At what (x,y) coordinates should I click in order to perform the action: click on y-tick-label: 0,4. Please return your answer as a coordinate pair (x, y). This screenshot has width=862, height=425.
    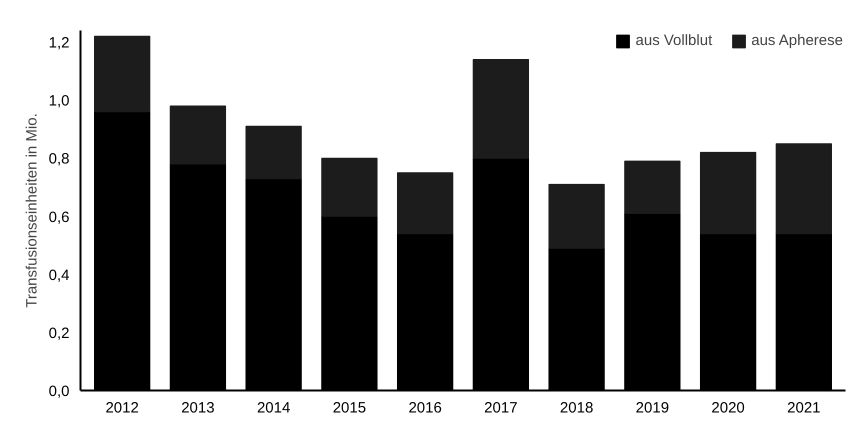
    Looking at the image, I should click on (59, 275).